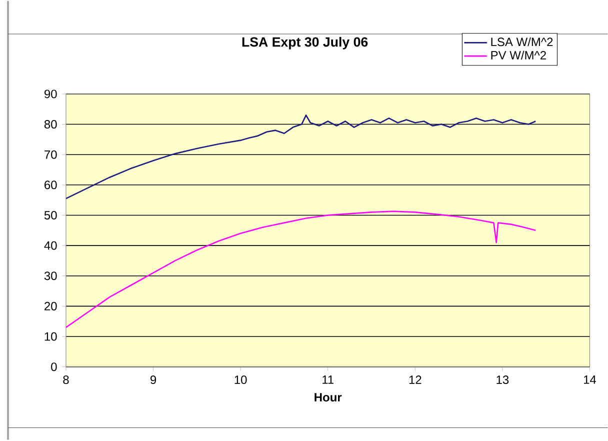 This screenshot has height=441, width=608. I want to click on y-tick-label: 0, so click(54, 367).